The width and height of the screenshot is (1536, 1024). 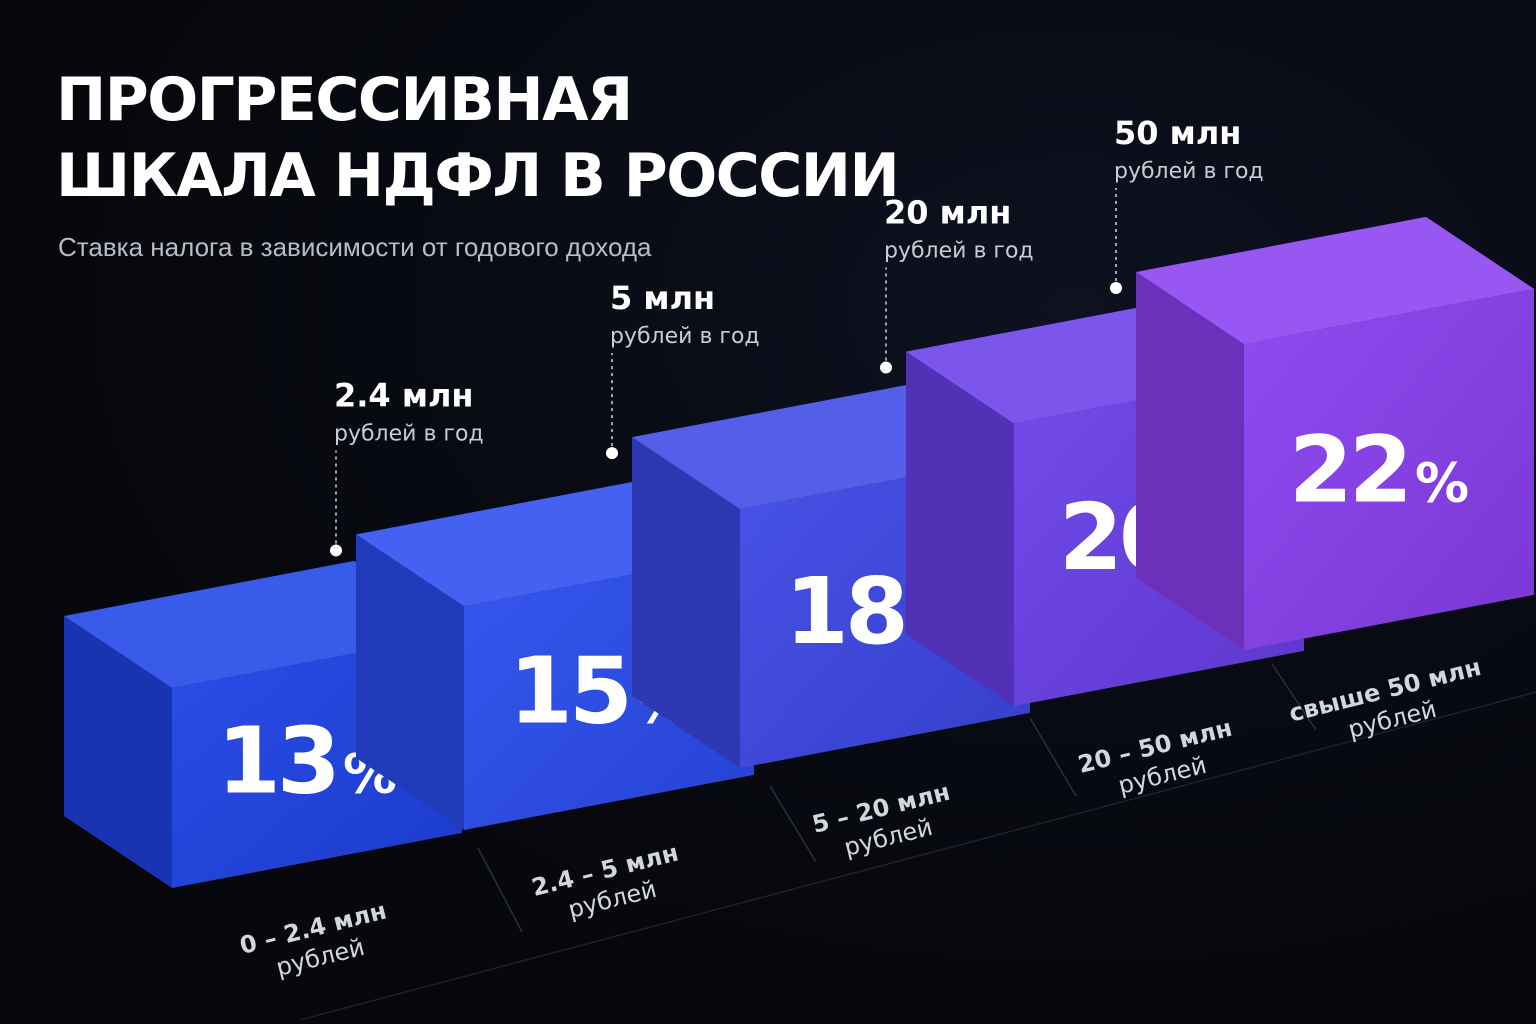 What do you see at coordinates (598, 691) in the screenshot?
I see `bar-2-value-label: 15%` at bounding box center [598, 691].